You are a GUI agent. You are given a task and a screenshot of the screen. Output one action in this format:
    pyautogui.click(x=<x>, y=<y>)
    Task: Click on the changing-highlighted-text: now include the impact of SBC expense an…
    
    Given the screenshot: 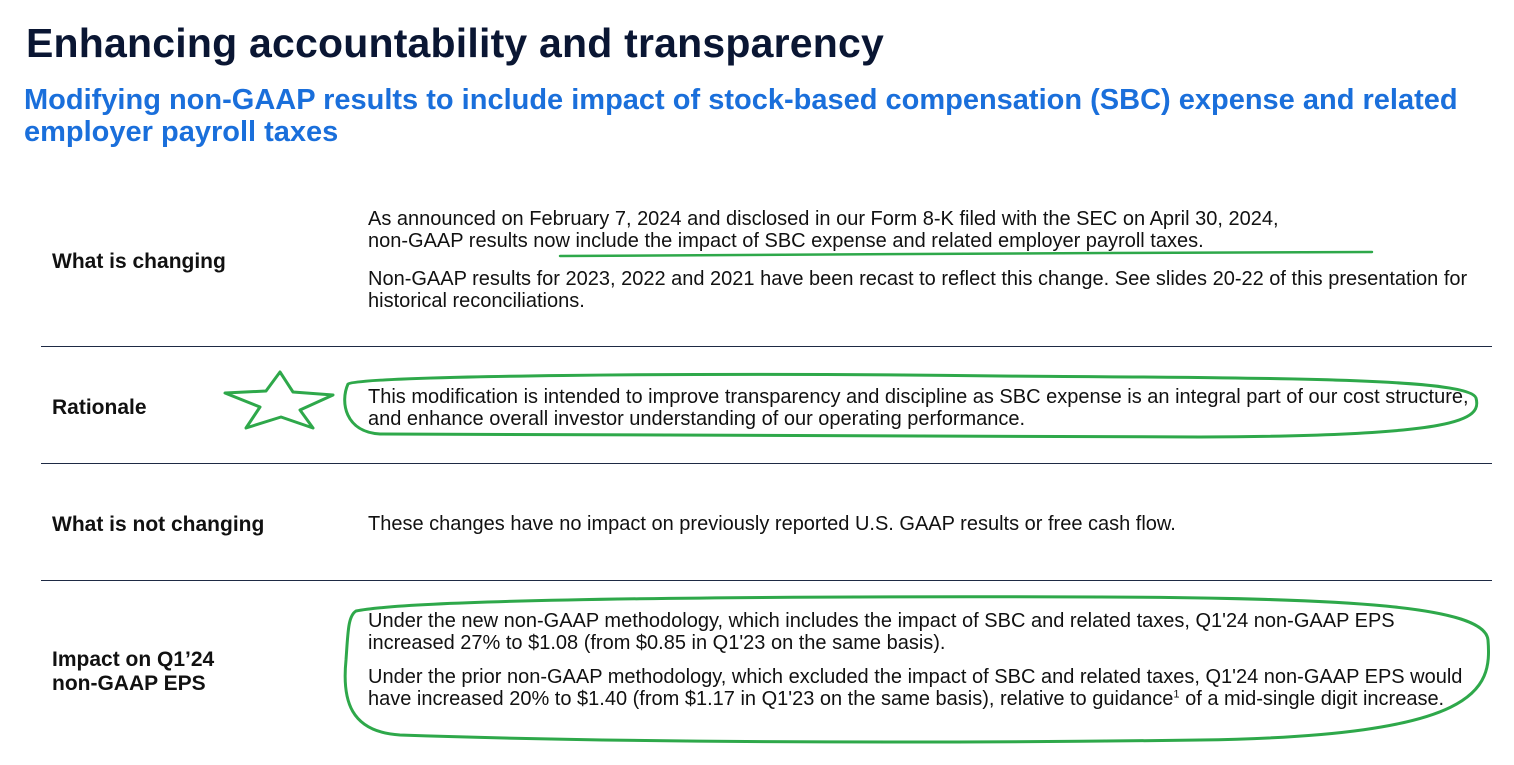 What is the action you would take?
    pyautogui.click(x=868, y=241)
    